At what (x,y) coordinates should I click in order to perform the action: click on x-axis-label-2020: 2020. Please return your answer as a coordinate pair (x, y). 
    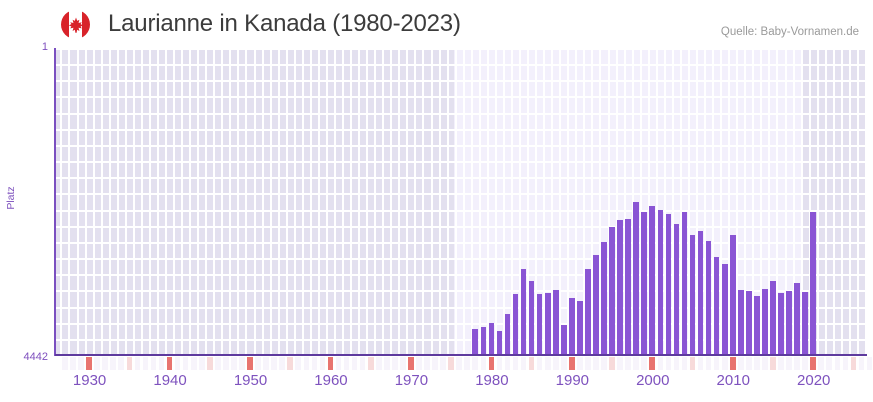
    Looking at the image, I should click on (814, 380).